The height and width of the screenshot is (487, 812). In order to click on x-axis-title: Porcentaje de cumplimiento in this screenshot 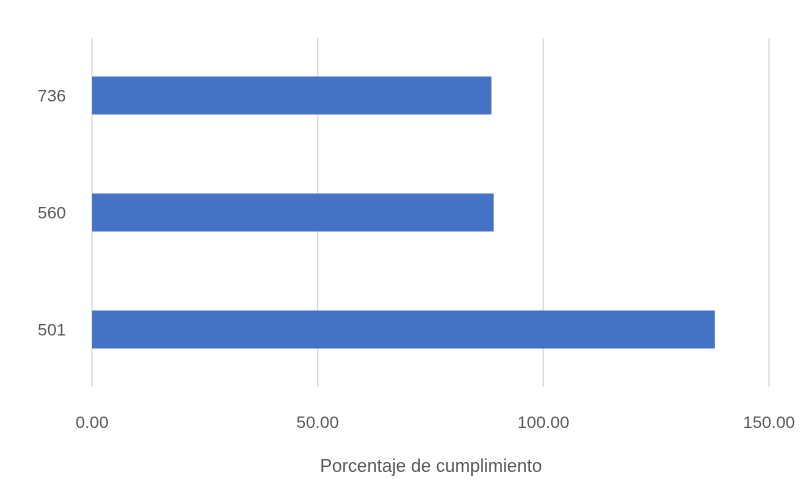, I will do `click(431, 466)`.